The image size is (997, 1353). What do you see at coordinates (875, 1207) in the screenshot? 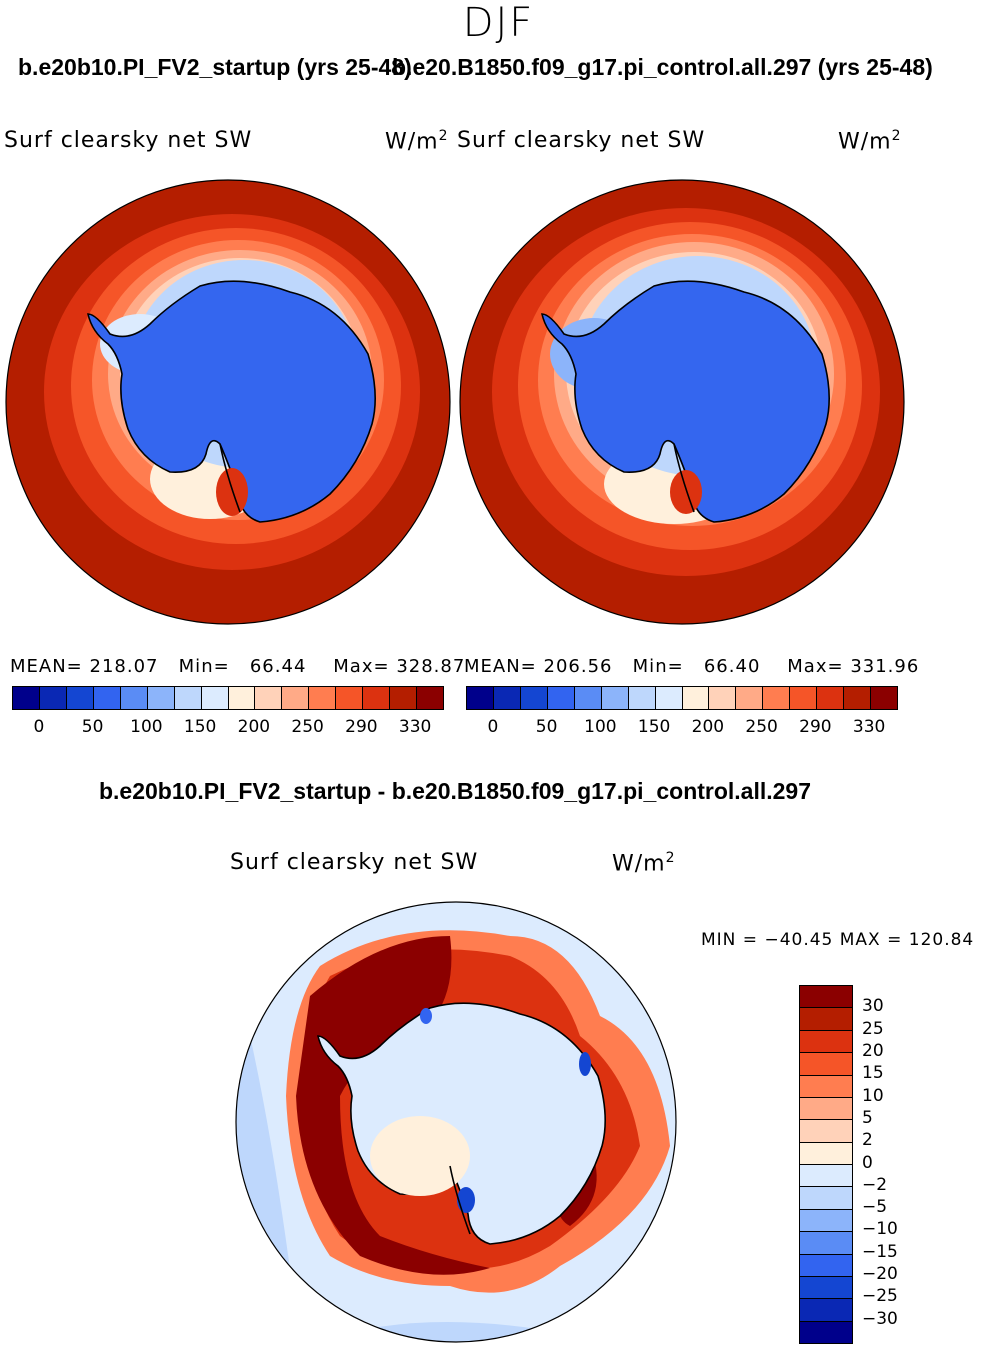
I see `diff-colorbar-tick-label: −5` at bounding box center [875, 1207].